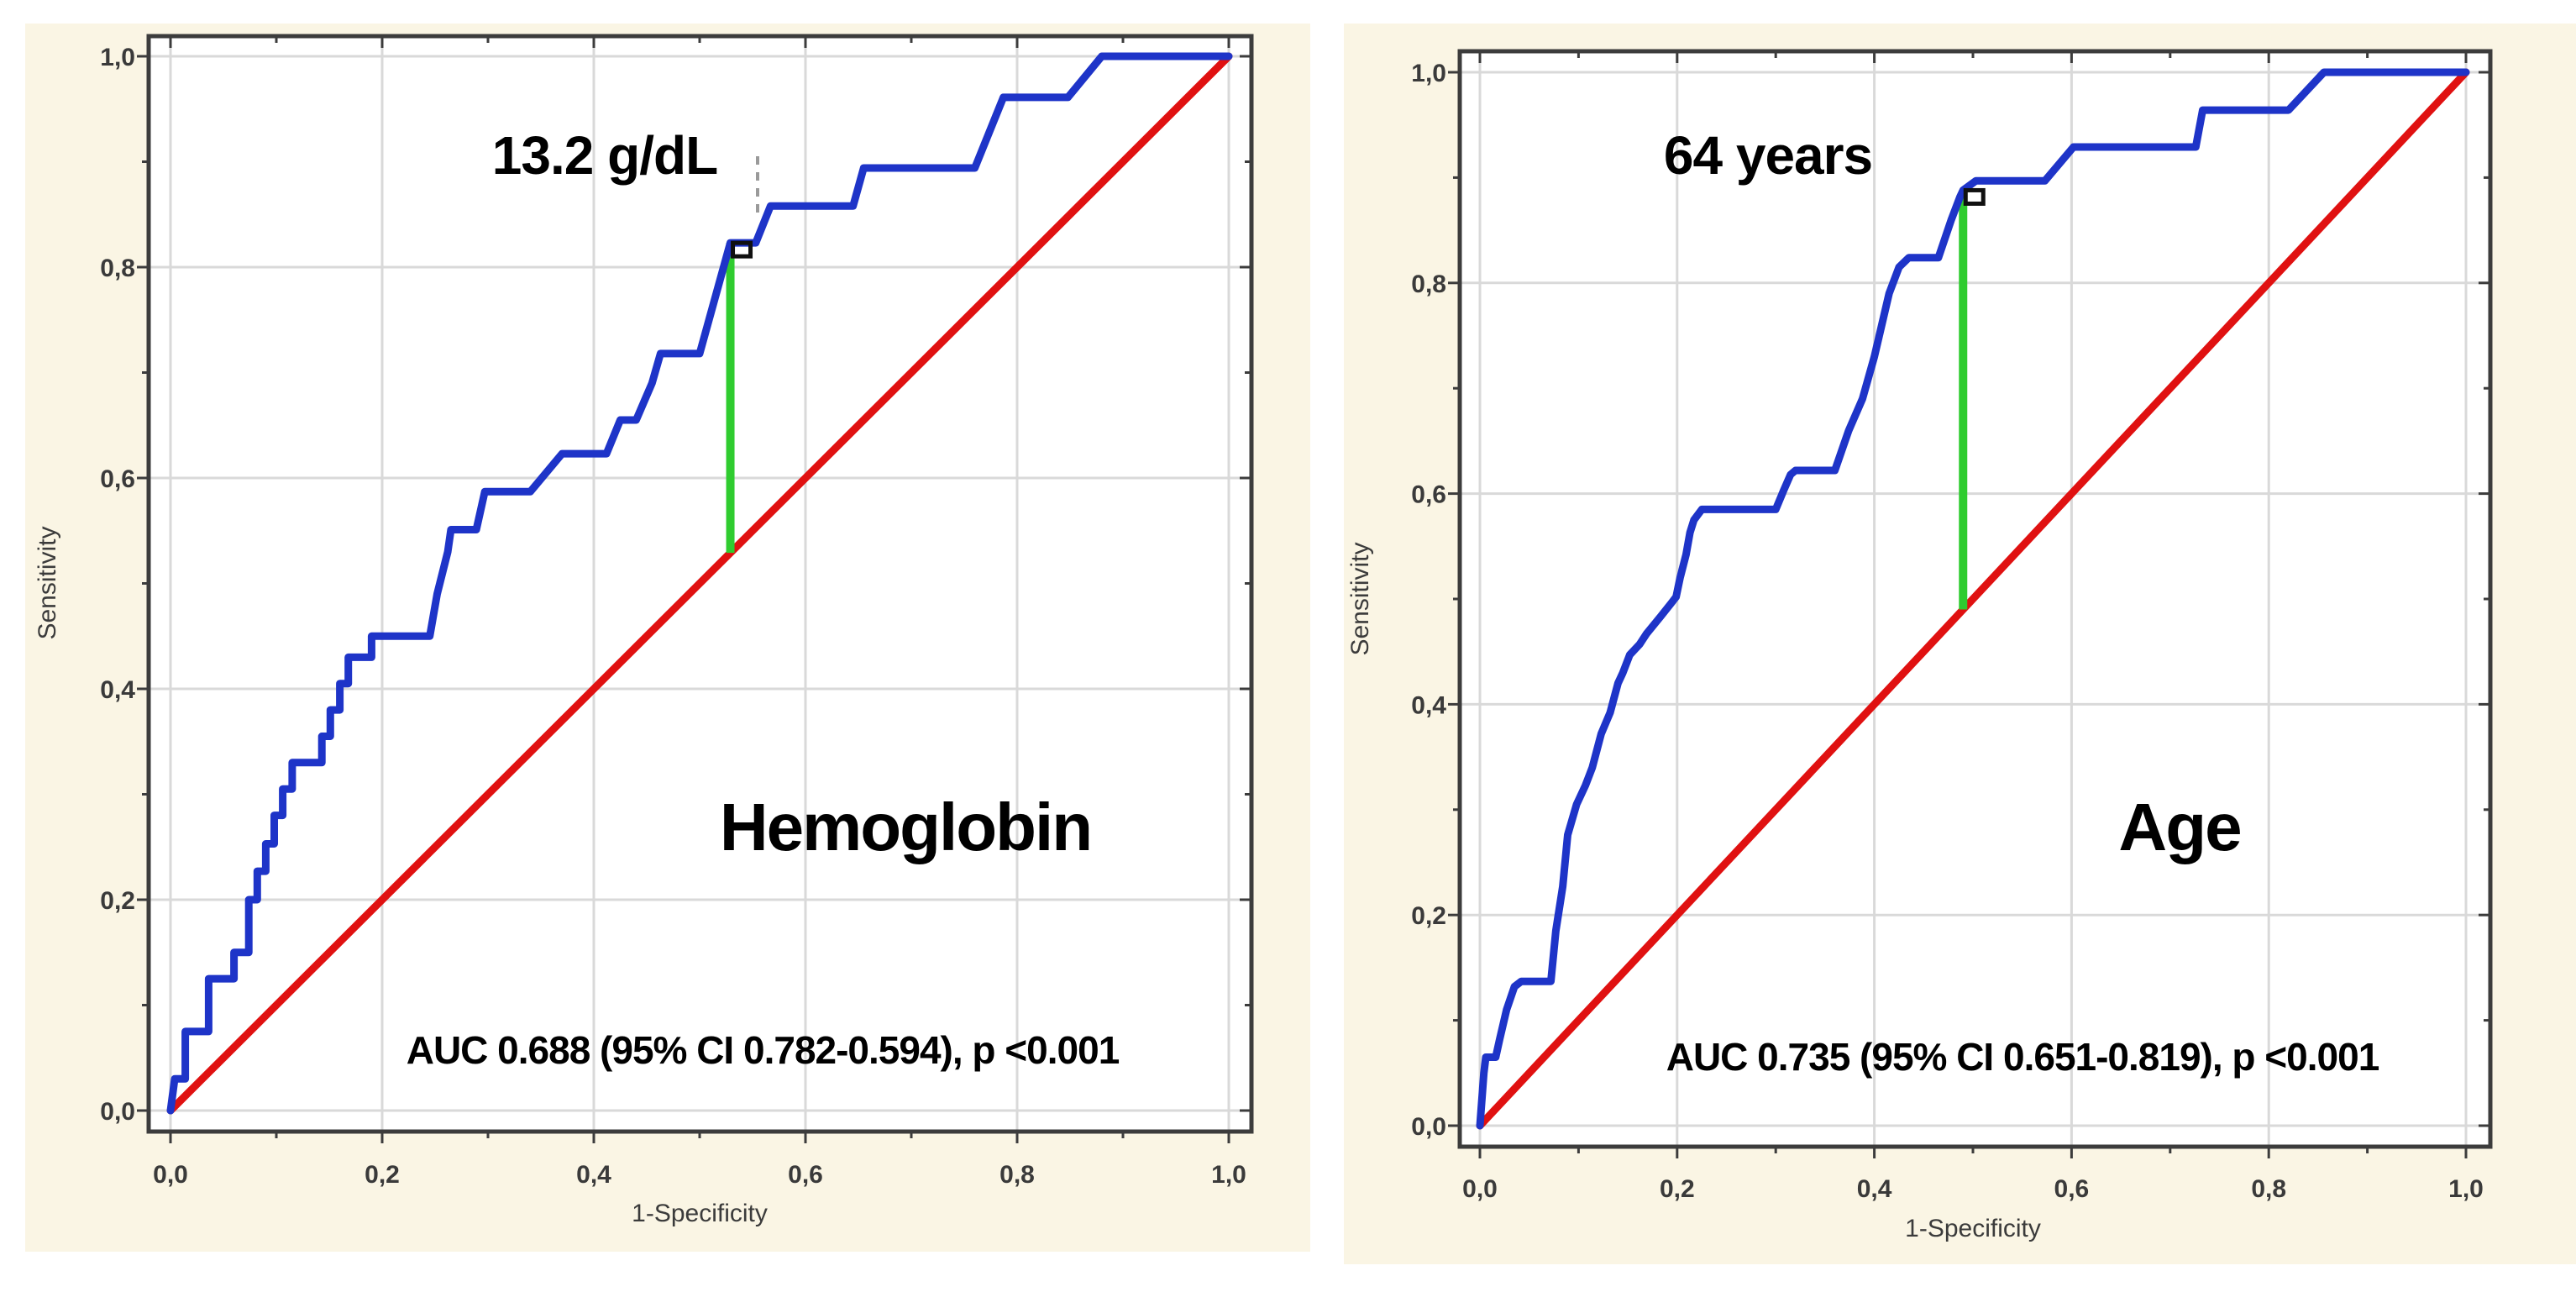  What do you see at coordinates (763, 1050) in the screenshot?
I see `auc-stat-label: AUC 0.688 (95% CI 0.782-0.594), p <0.001` at bounding box center [763, 1050].